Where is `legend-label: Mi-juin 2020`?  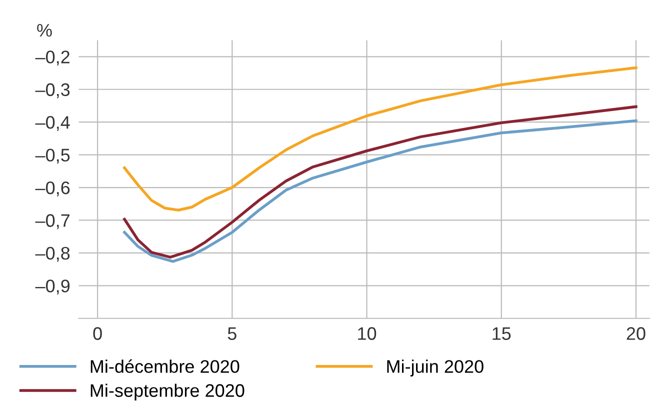 legend-label: Mi-juin 2020 is located at coordinates (435, 368).